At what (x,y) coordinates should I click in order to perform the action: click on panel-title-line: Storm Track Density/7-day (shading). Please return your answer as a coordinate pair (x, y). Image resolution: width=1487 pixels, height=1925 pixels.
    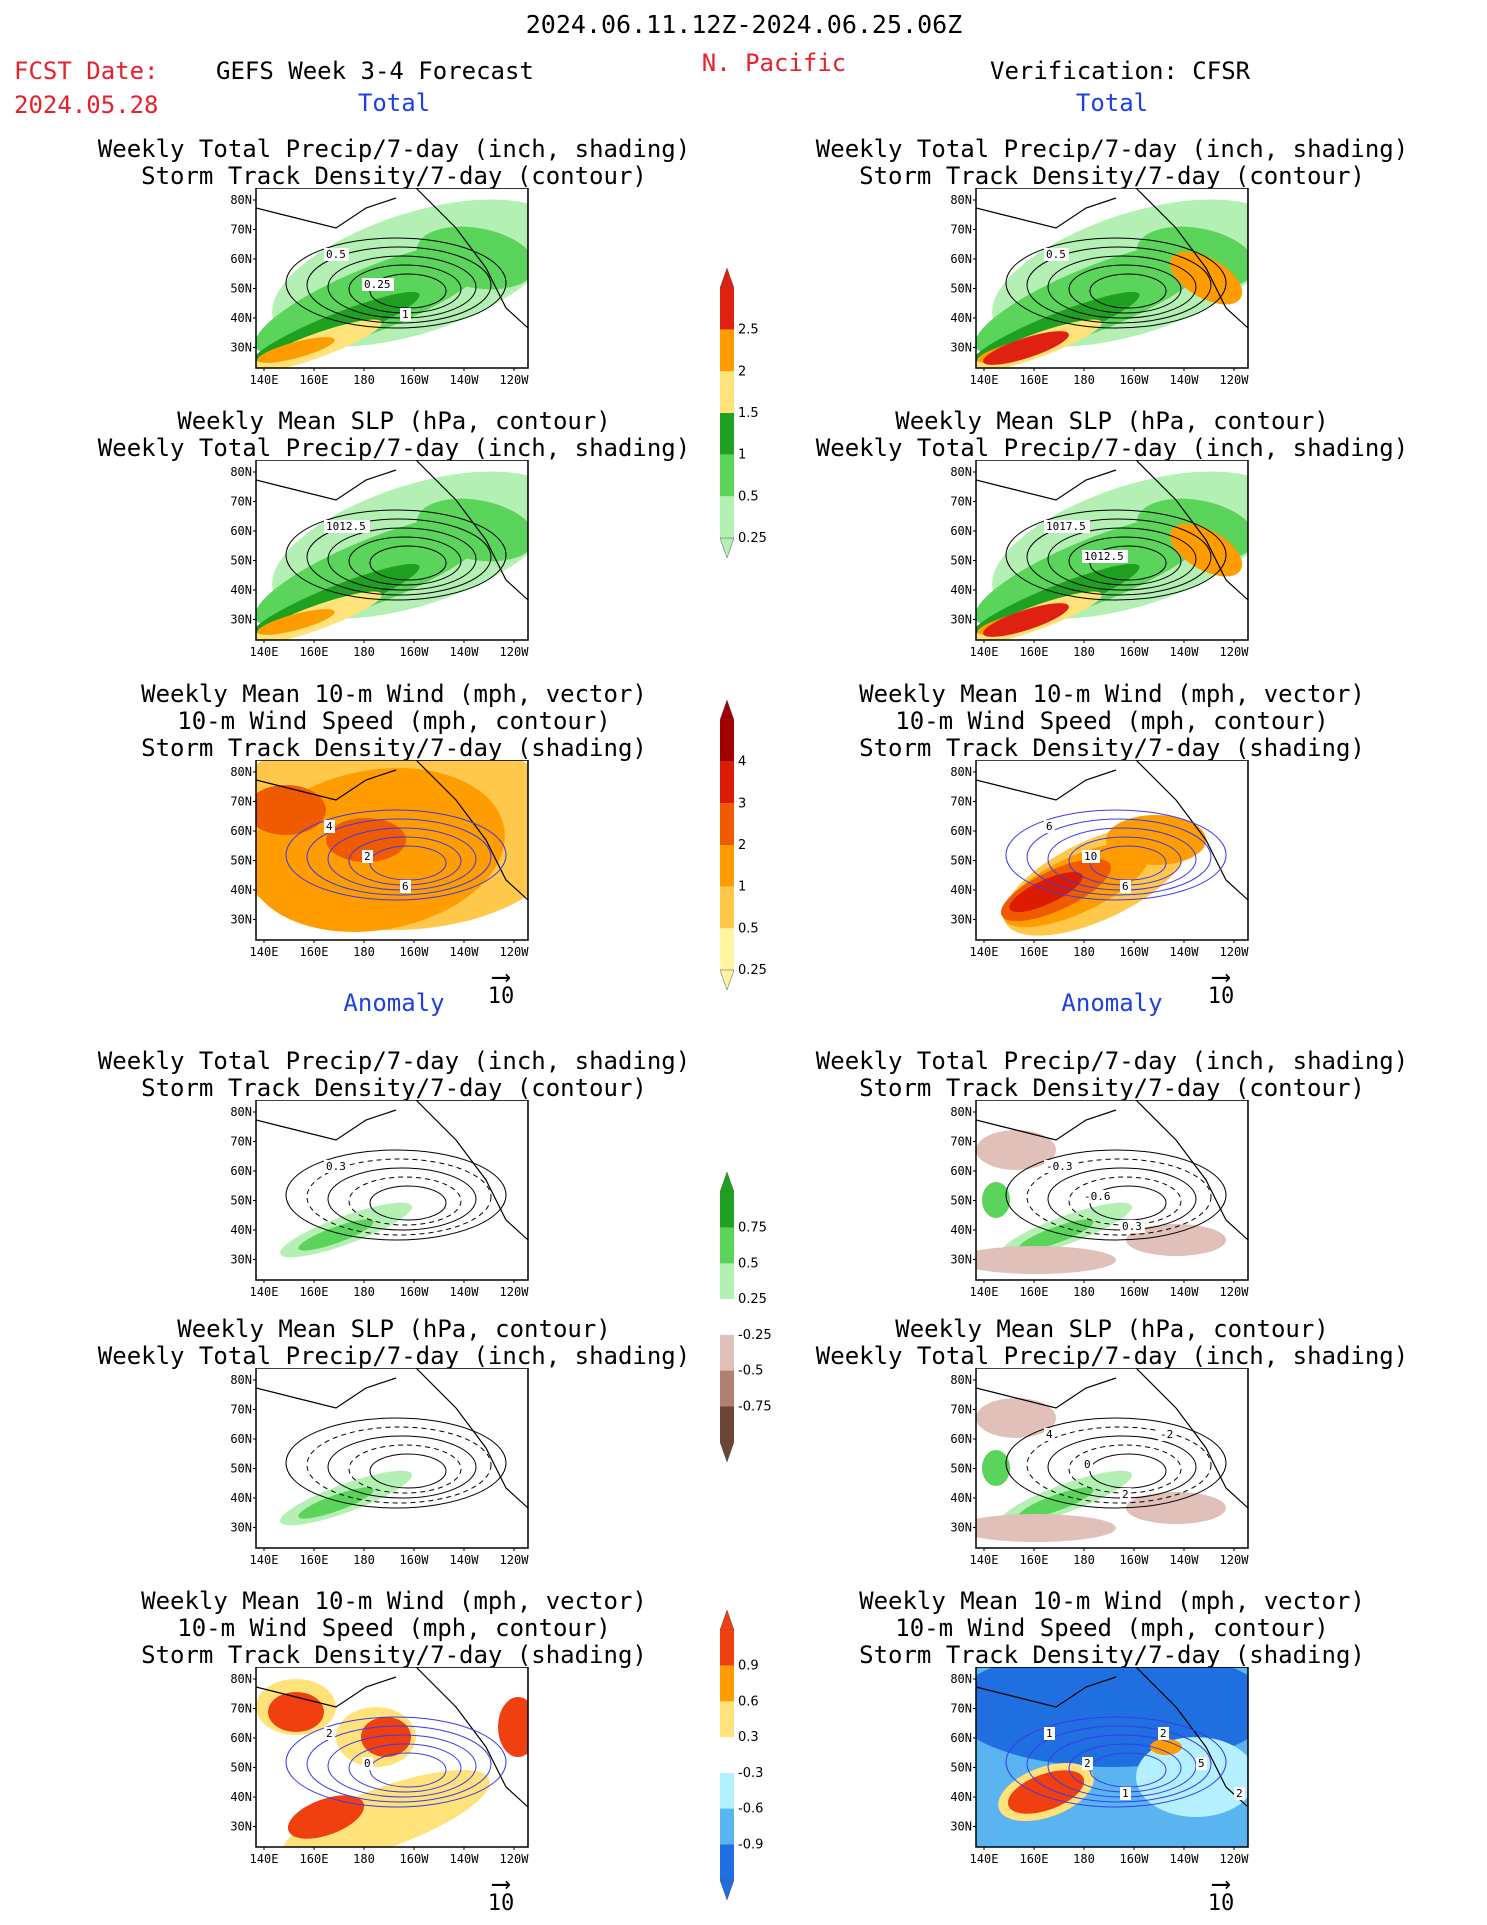
    Looking at the image, I should click on (394, 1655).